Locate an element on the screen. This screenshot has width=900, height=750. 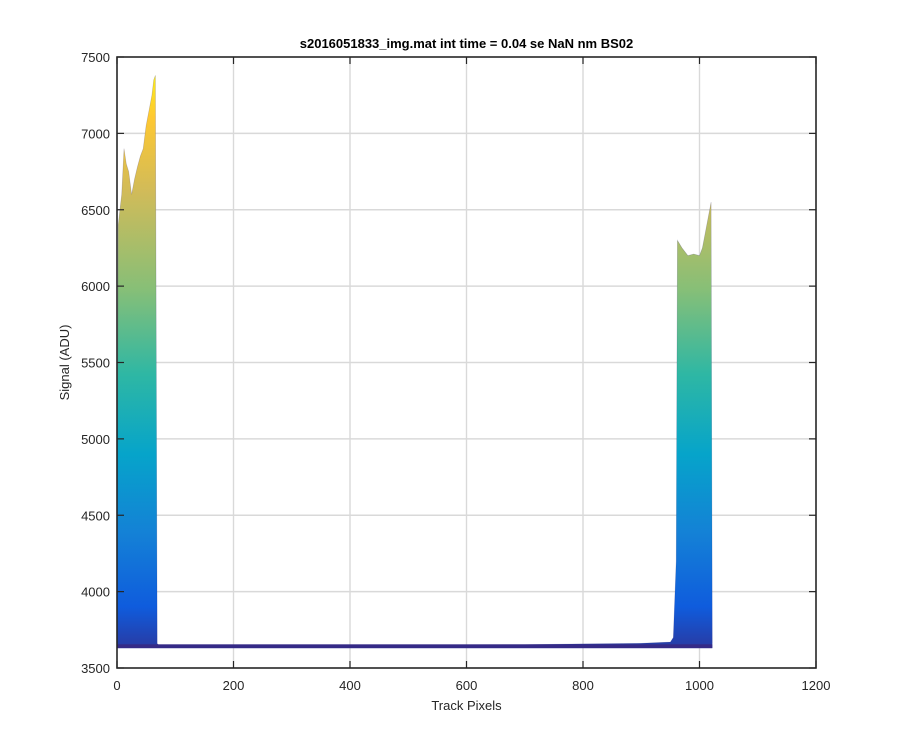
x-axis-label: Track Pixels is located at coordinates (466, 705).